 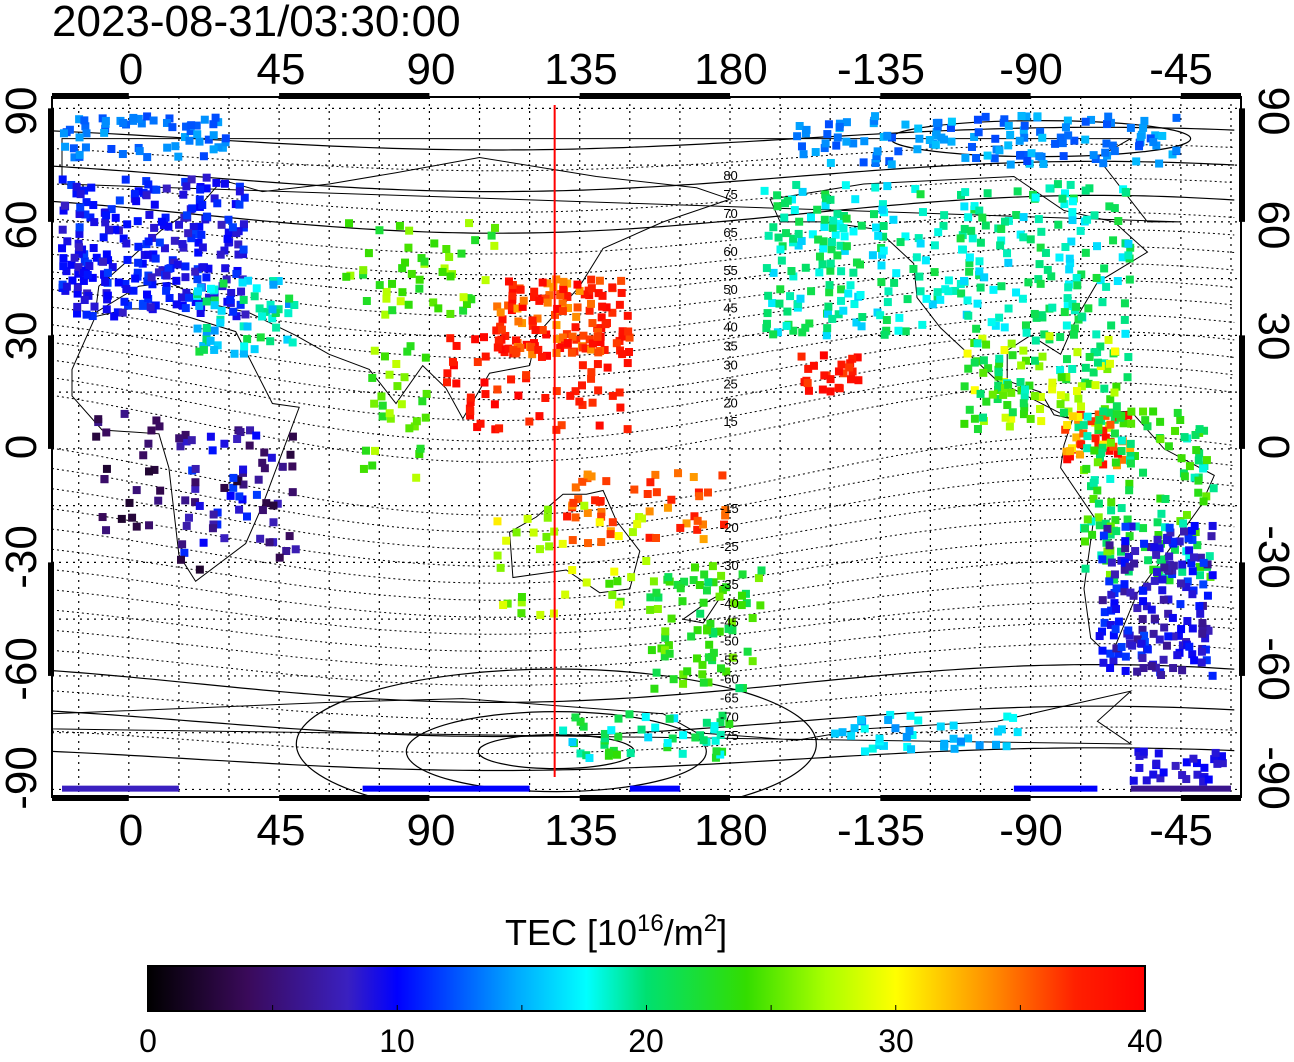 What do you see at coordinates (666, 830) in the screenshot?
I see `bottom-lon-axis: 0 45 90 135 180 -135 -90 -45` at bounding box center [666, 830].